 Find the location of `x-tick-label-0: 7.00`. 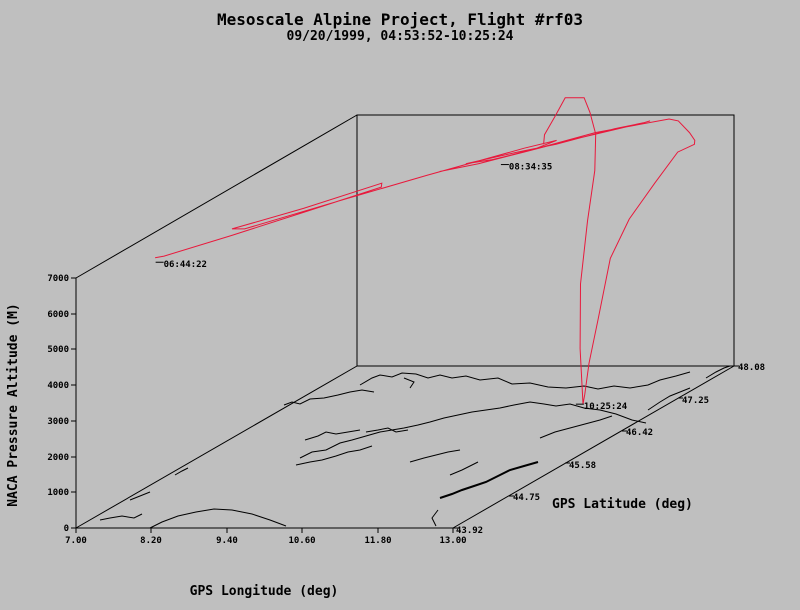

x-tick-label-0: 7.00 is located at coordinates (76, 541).